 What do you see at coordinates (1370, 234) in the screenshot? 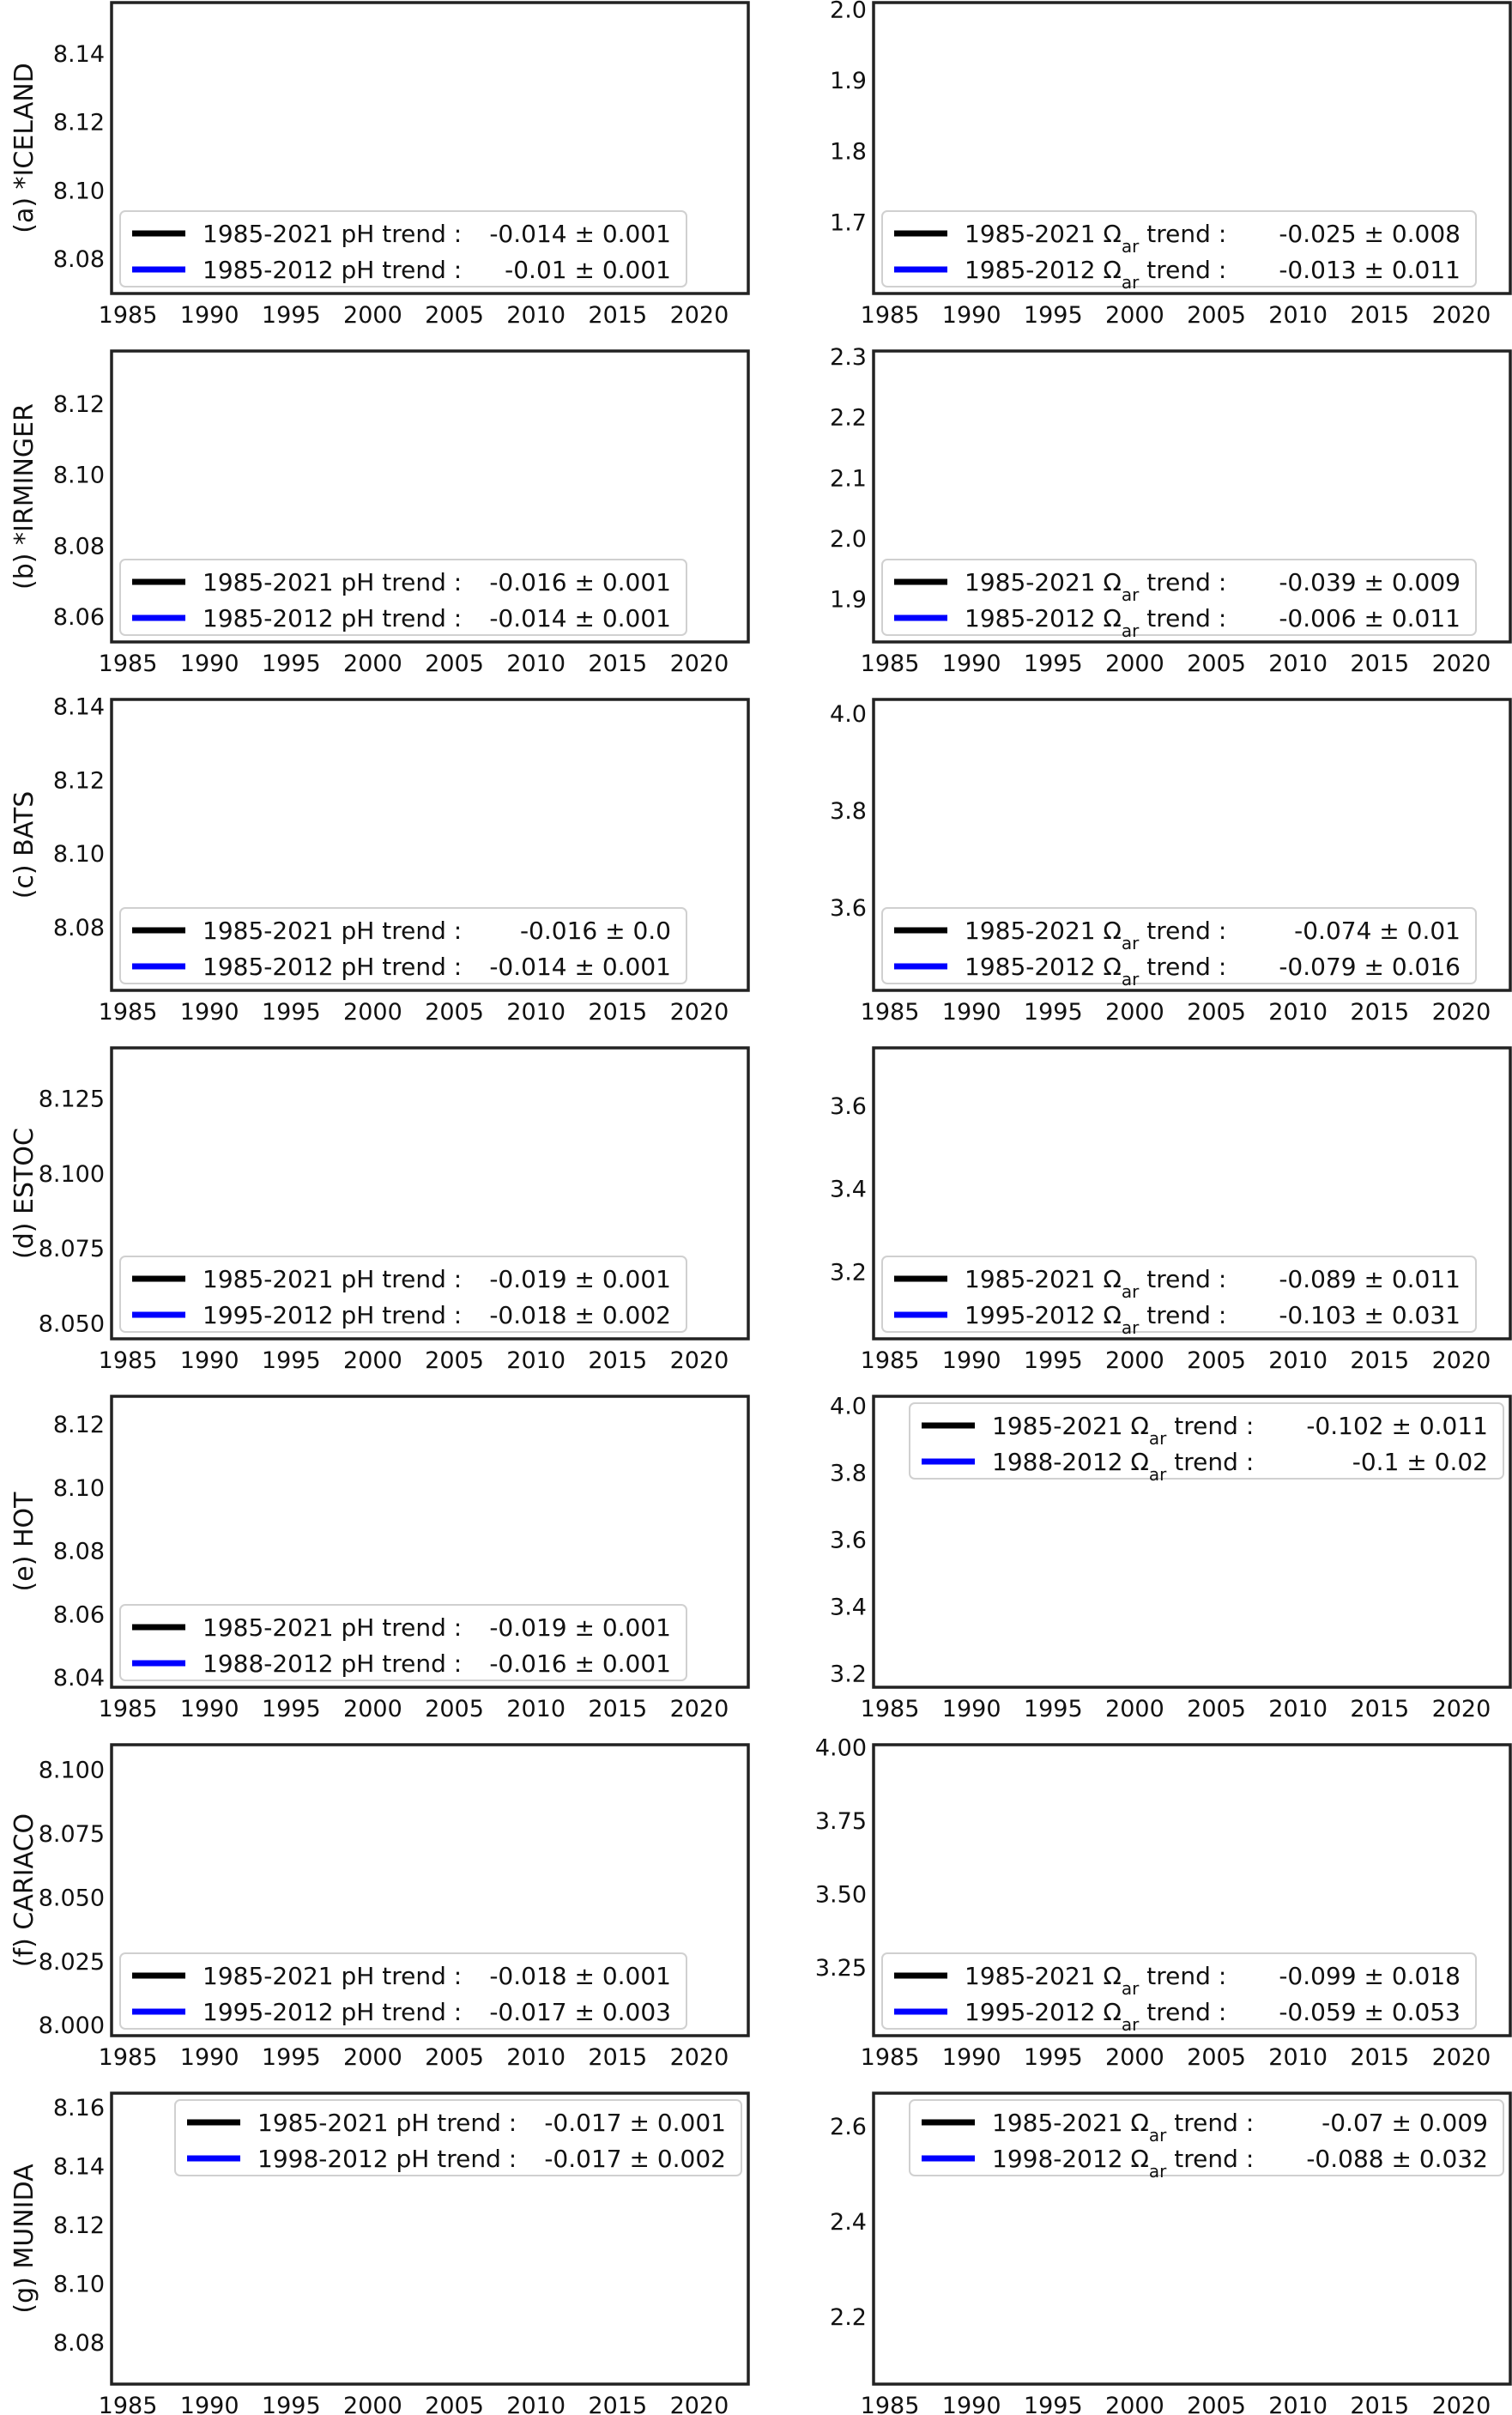
I see `legend-value: -0.025 ± 0.008` at bounding box center [1370, 234].